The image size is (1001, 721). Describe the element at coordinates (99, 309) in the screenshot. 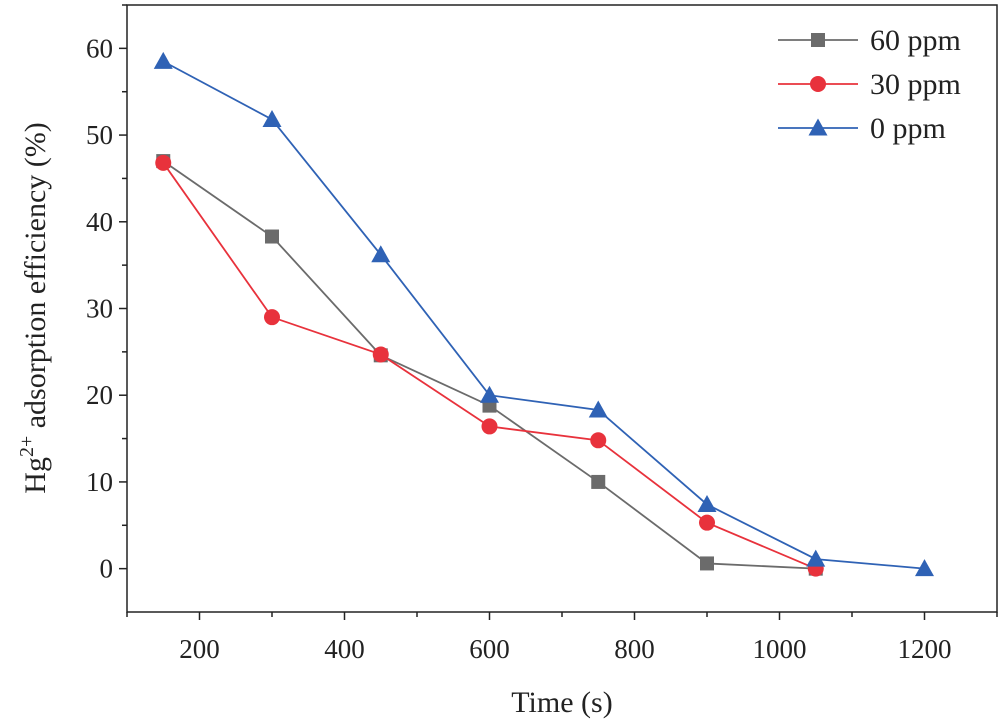

I see `y-tick-label: 30` at that location.